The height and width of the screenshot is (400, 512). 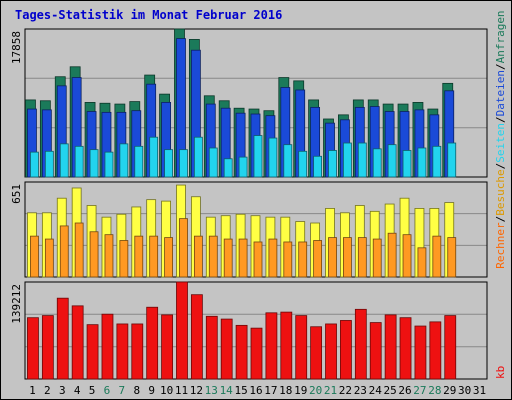 I want to click on x-label-day: 11, so click(x=181, y=390).